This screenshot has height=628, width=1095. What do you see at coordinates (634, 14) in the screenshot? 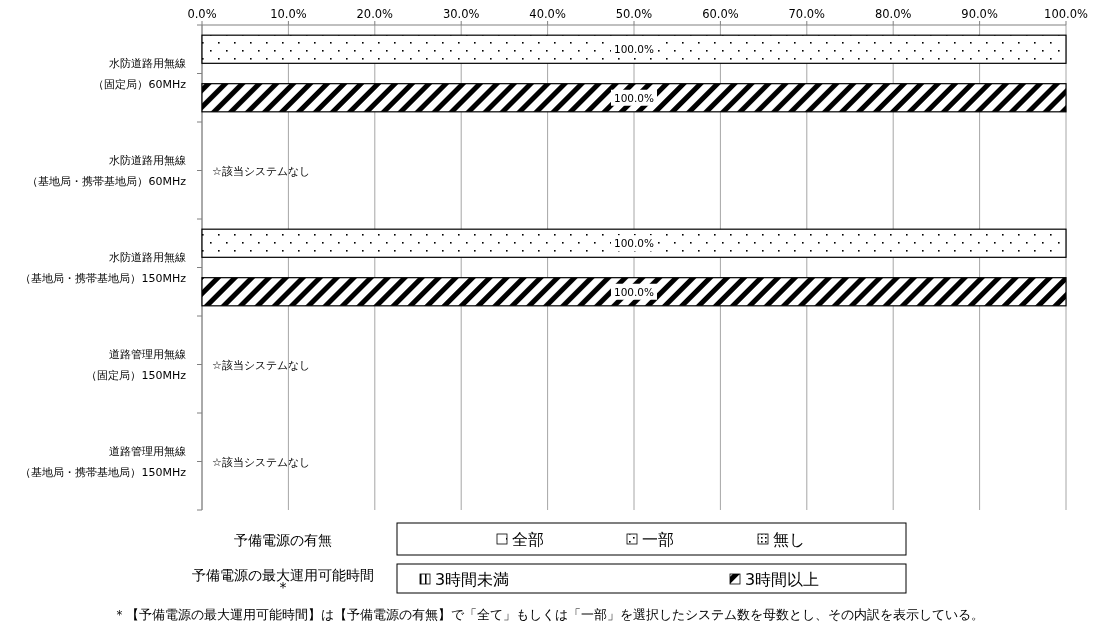
I see `x-tick-label: 50.0%` at bounding box center [634, 14].